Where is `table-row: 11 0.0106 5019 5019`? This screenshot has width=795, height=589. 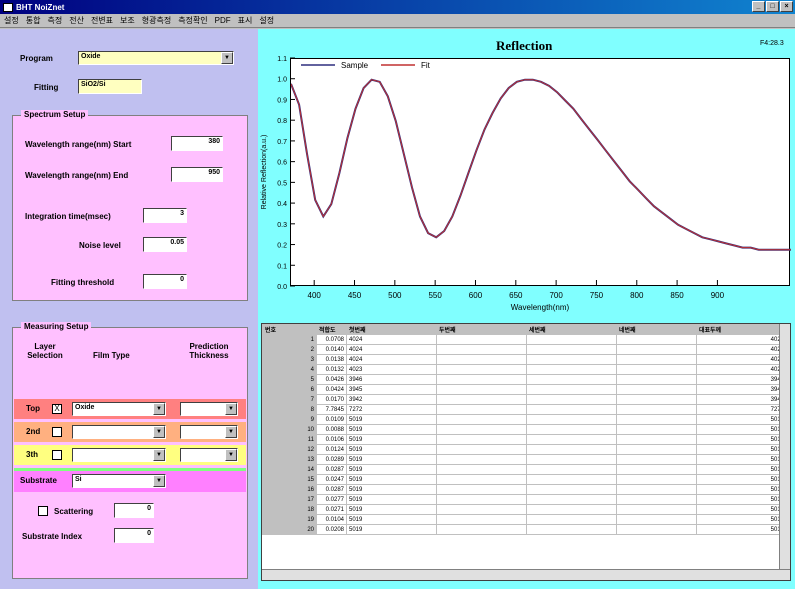 table-row: 11 0.0106 5019 5019 is located at coordinates (524, 439).